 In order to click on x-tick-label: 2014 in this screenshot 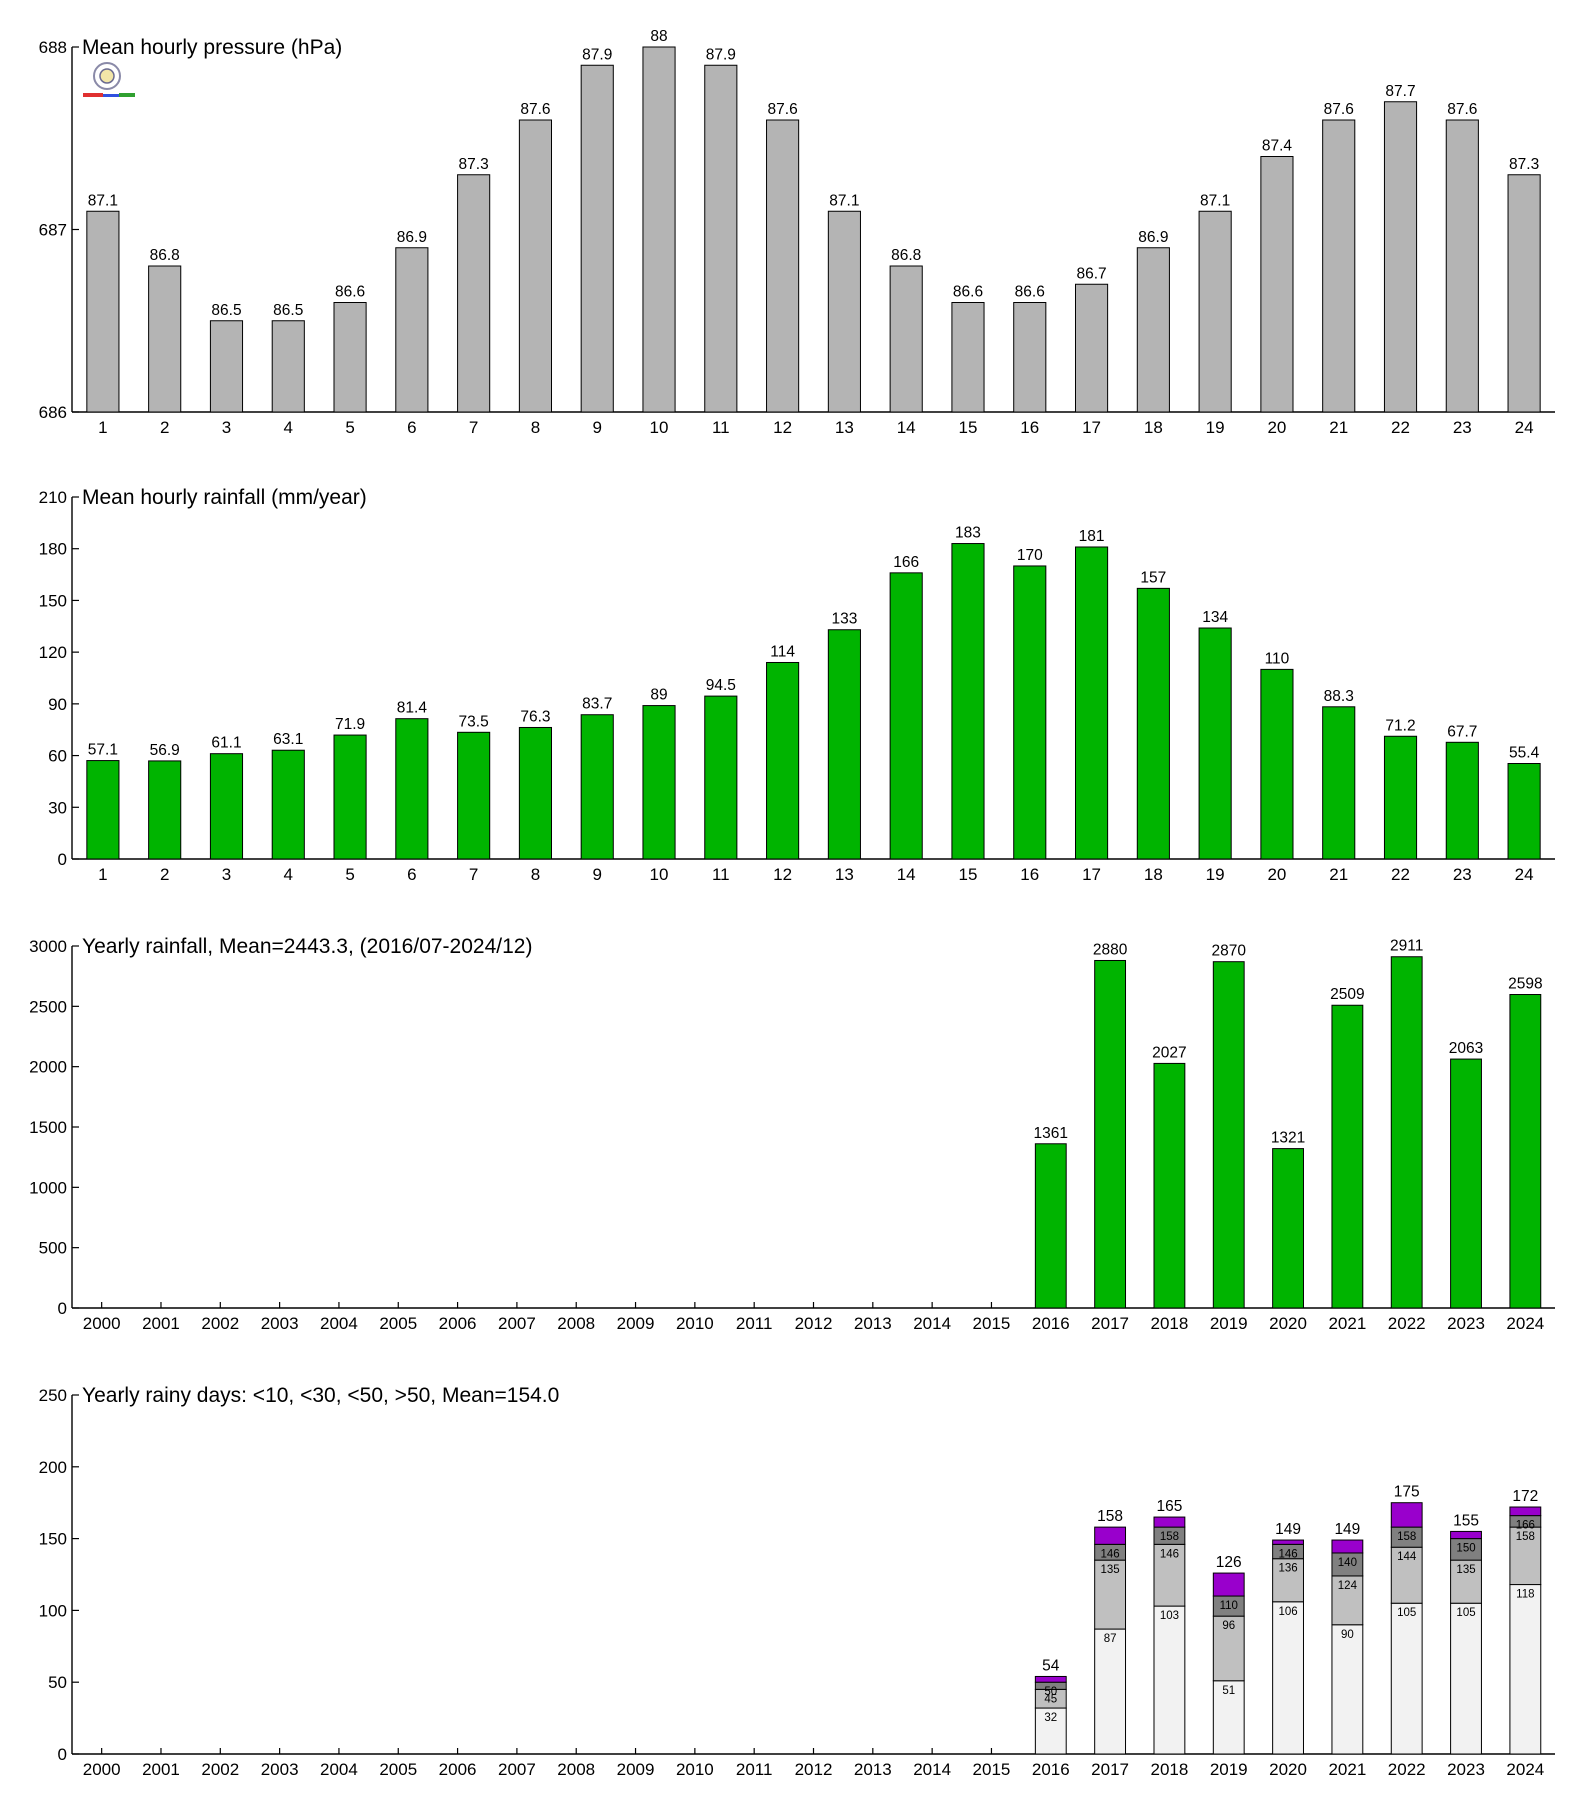, I will do `click(932, 1323)`.